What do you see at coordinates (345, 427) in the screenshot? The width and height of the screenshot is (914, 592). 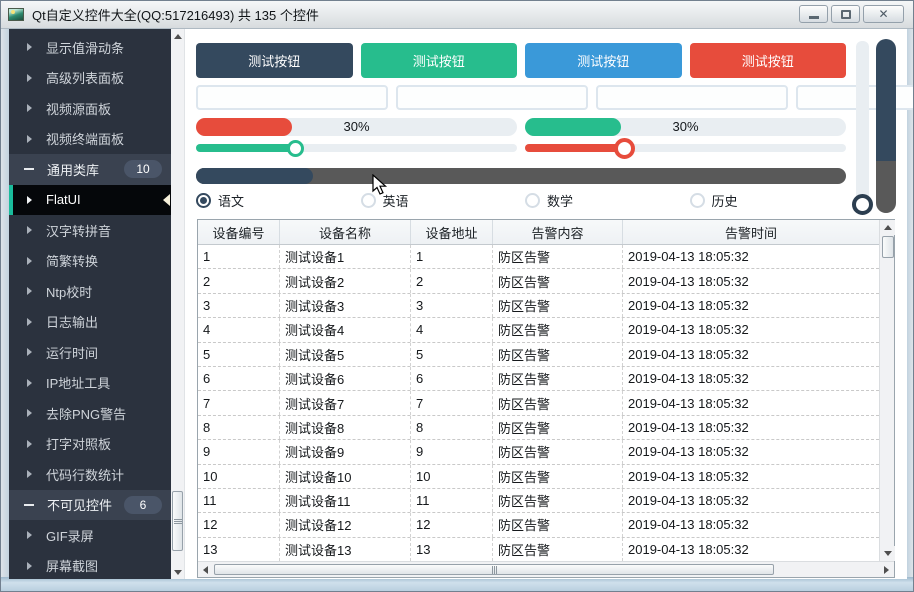 I see `table-cell: 测试设备8` at bounding box center [345, 427].